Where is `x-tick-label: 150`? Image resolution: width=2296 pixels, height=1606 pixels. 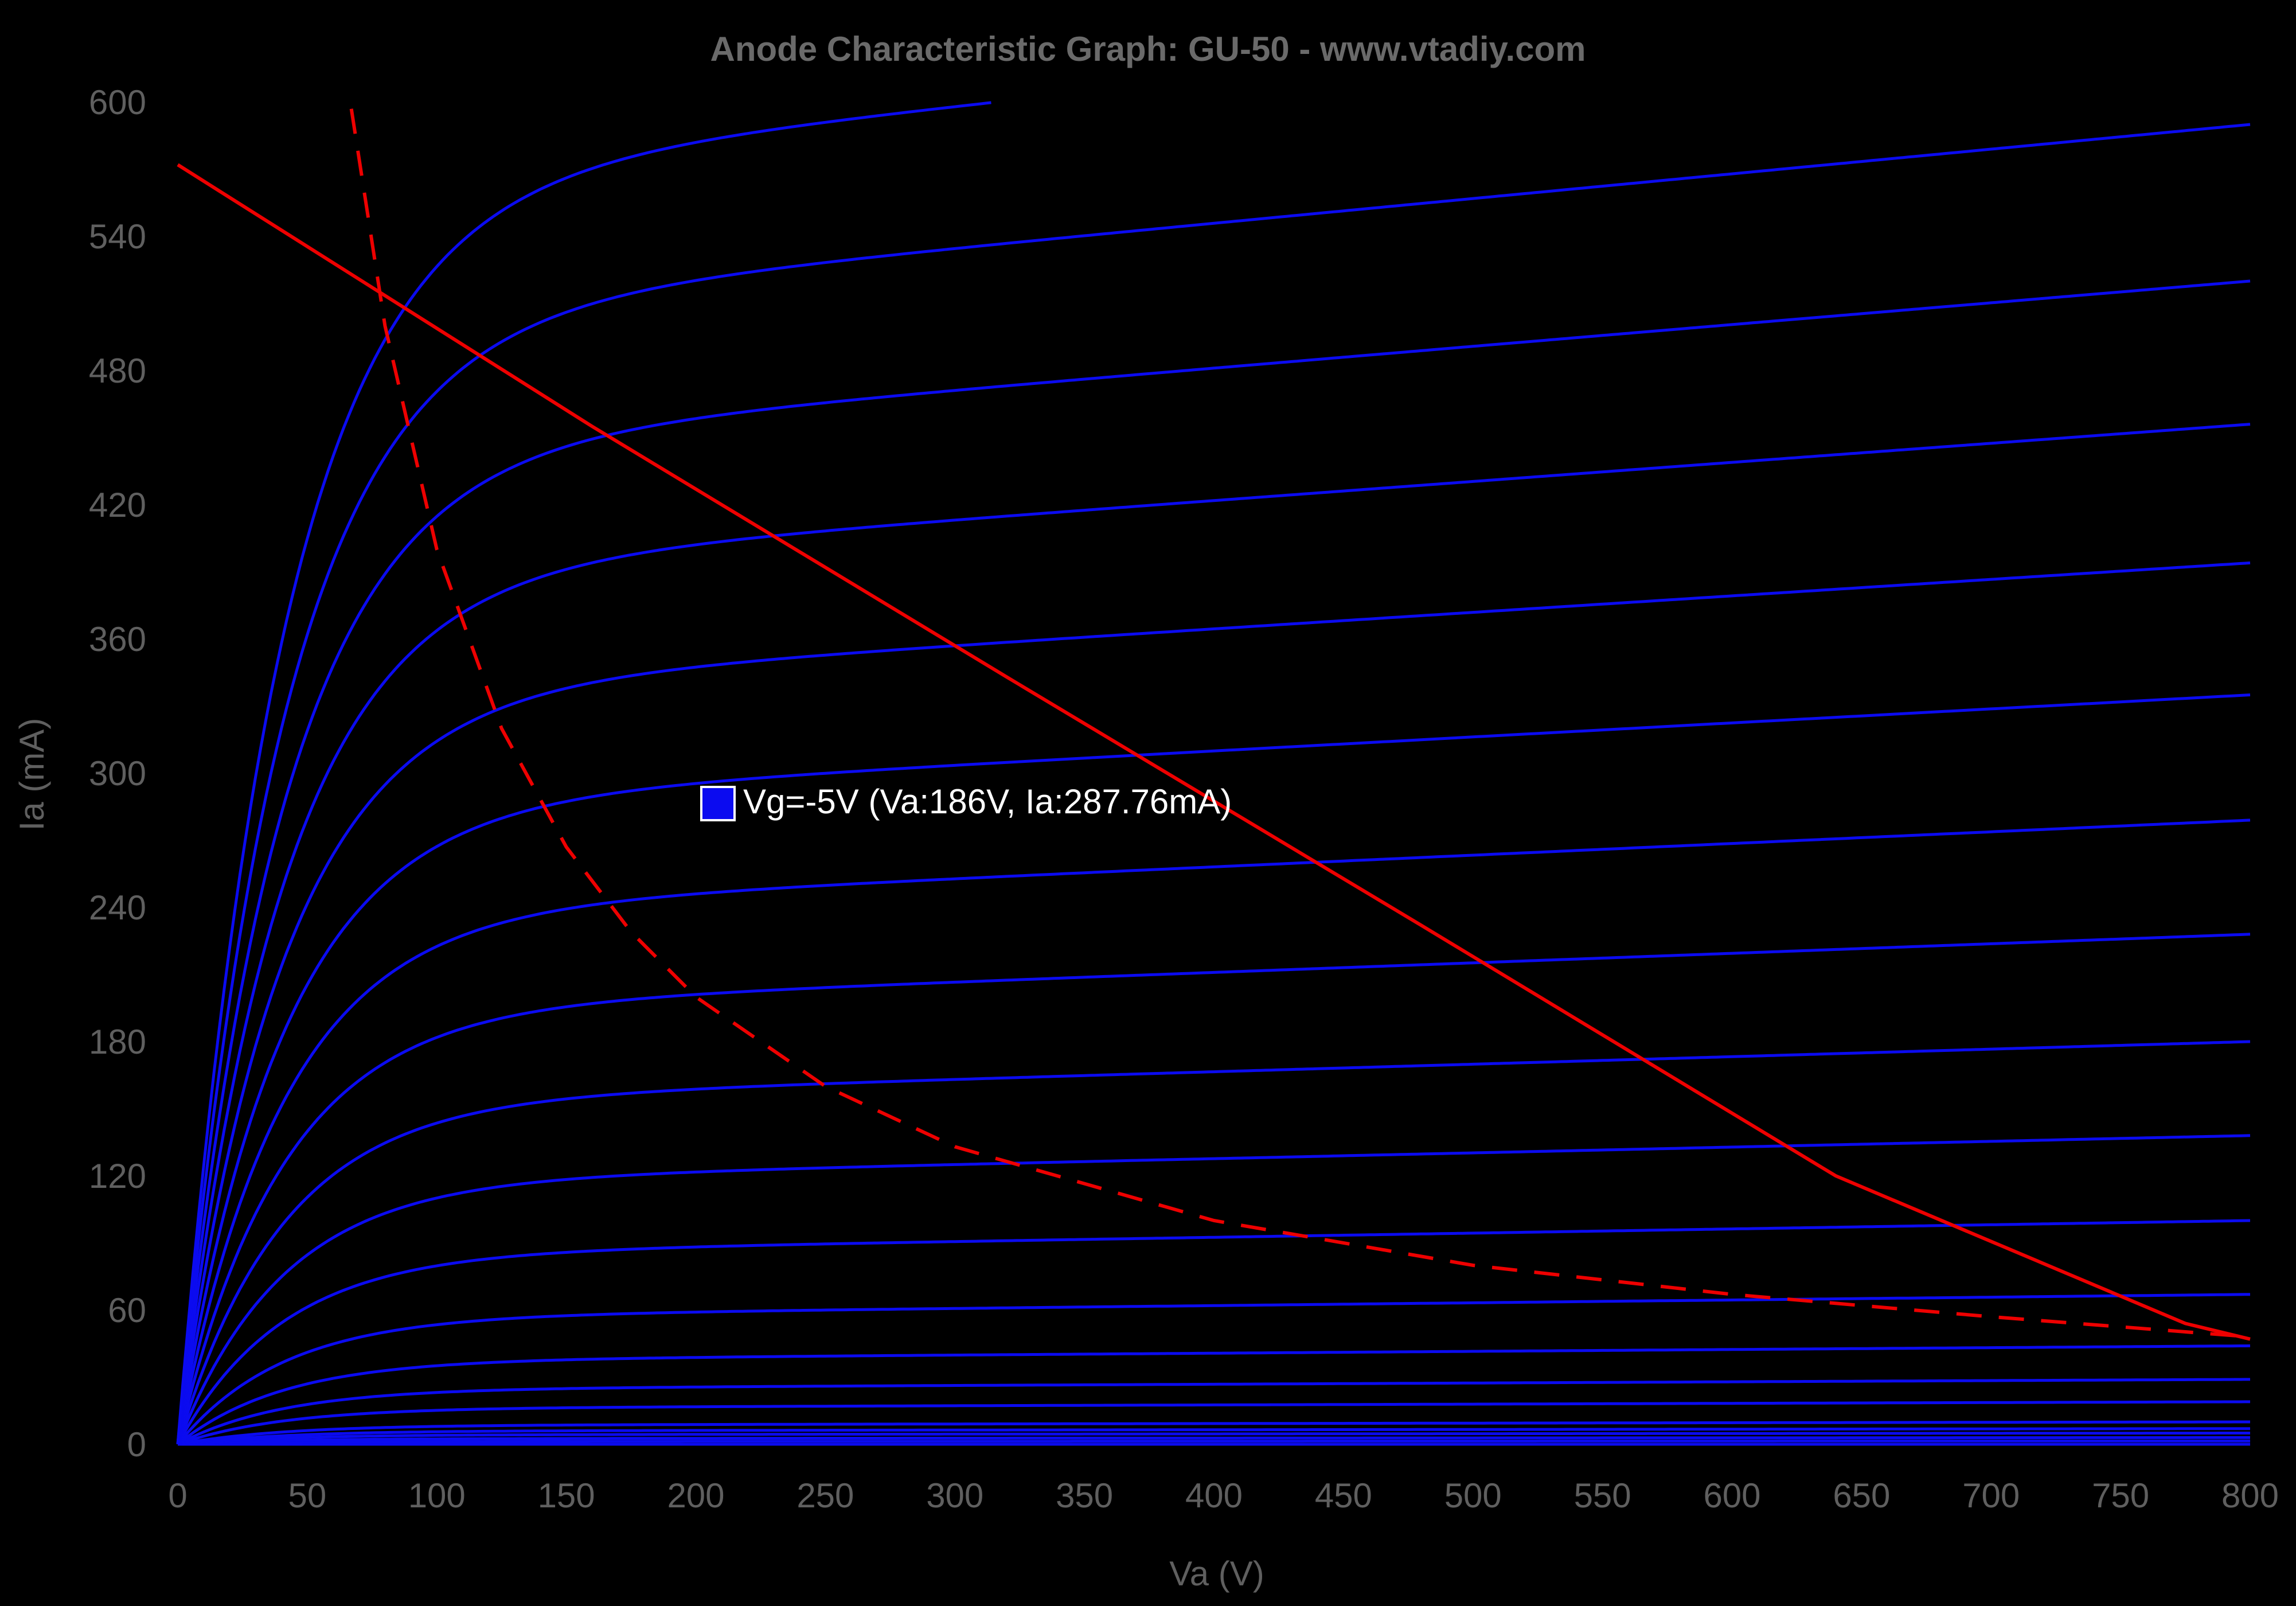 x-tick-label: 150 is located at coordinates (566, 1496).